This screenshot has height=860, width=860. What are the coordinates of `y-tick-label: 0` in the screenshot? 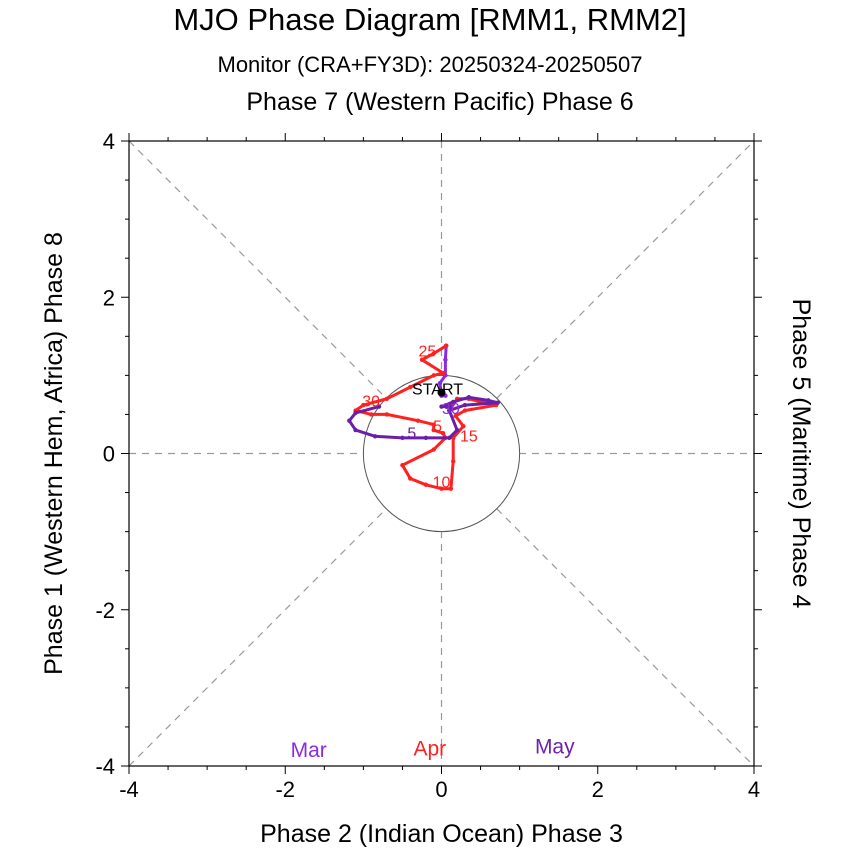 It's located at (109, 454).